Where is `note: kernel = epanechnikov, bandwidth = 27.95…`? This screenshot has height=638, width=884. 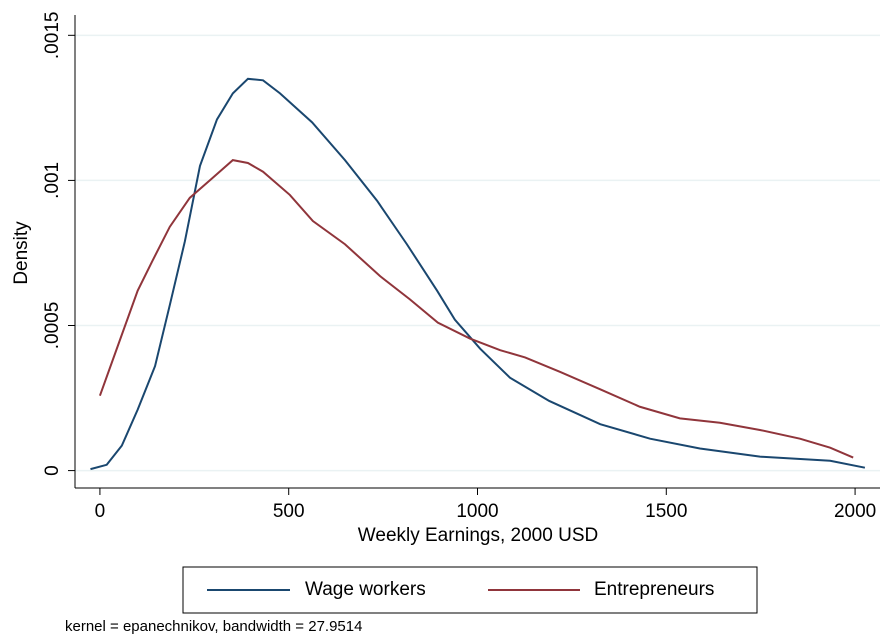
note: kernel = epanechnikov, bandwidth = 27.95… is located at coordinates (213, 626).